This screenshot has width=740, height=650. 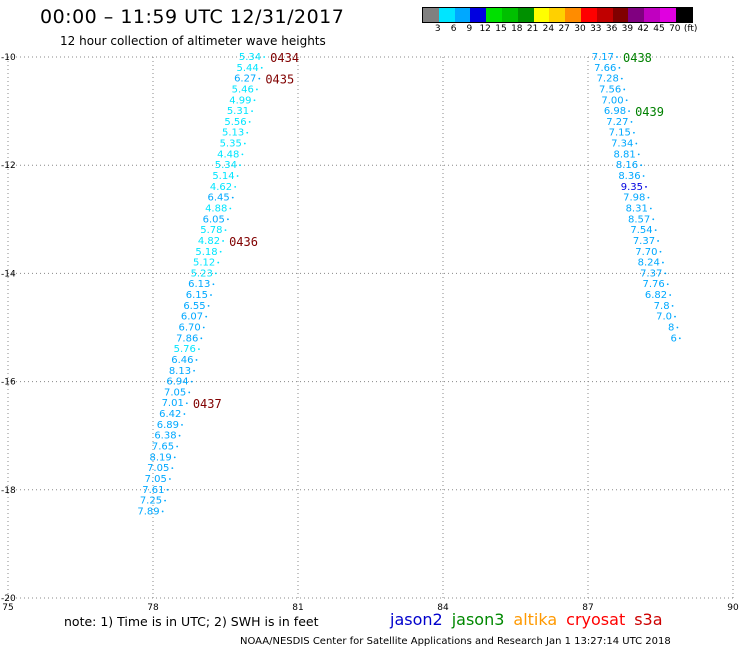 What do you see at coordinates (443, 606) in the screenshot?
I see `x-tick-label: 84` at bounding box center [443, 606].